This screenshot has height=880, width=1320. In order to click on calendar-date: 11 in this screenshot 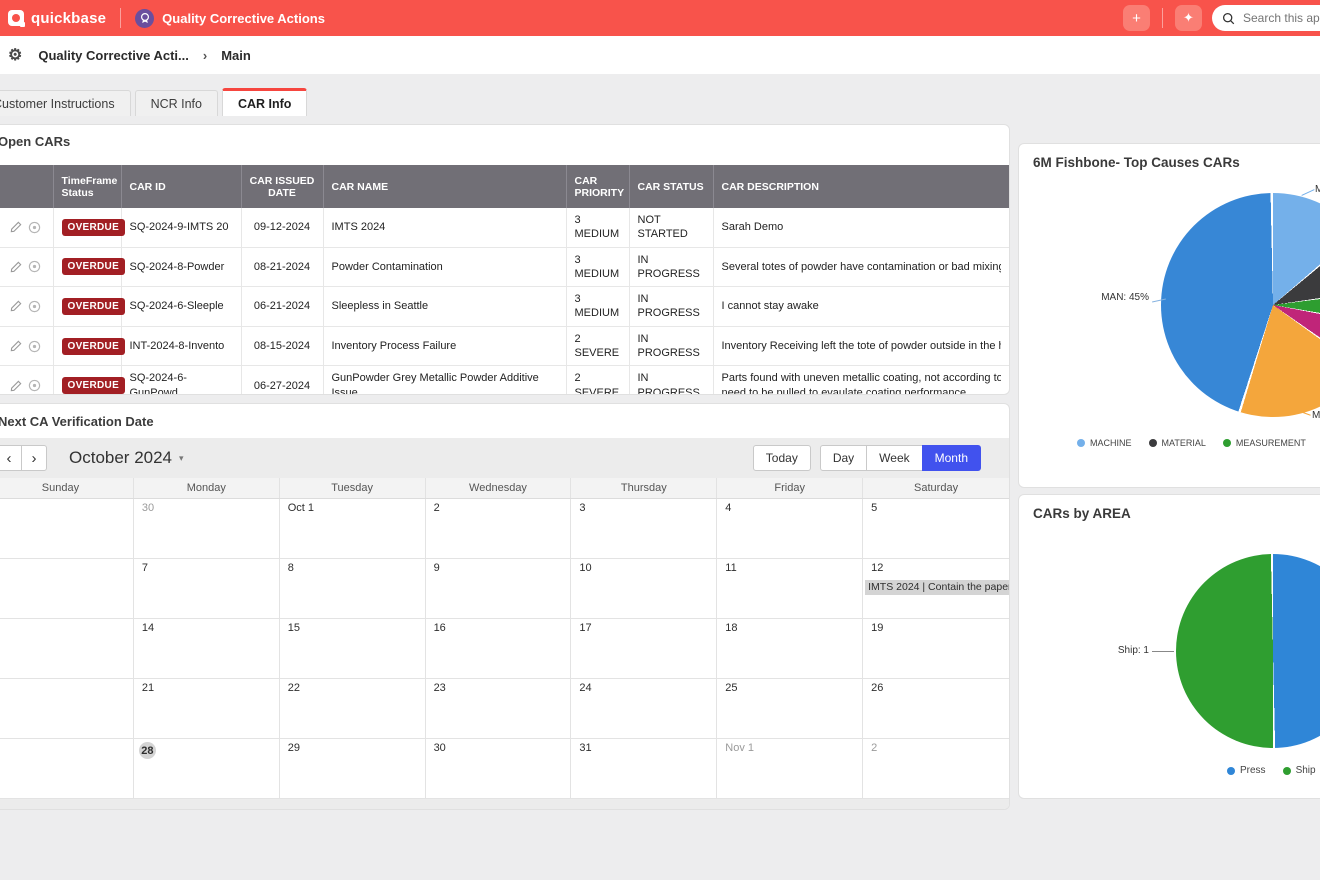, I will do `click(731, 568)`.